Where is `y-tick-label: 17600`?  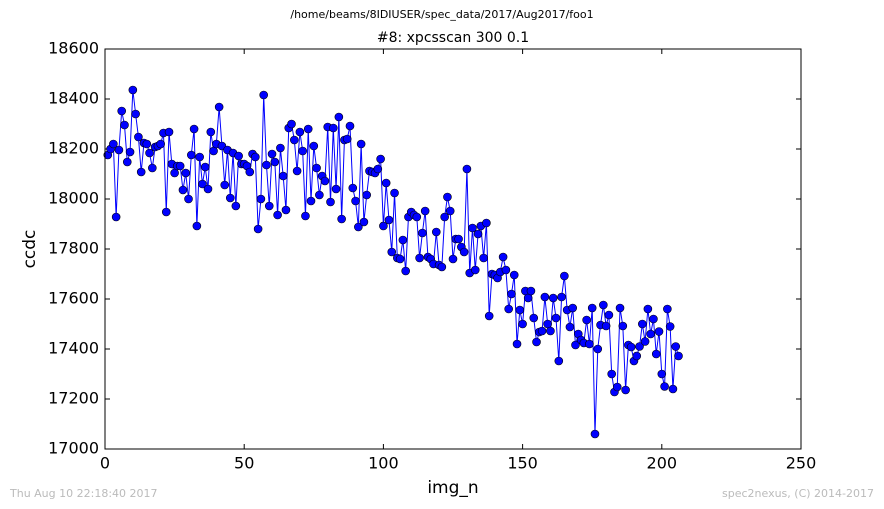 y-tick-label: 17600 is located at coordinates (73, 298).